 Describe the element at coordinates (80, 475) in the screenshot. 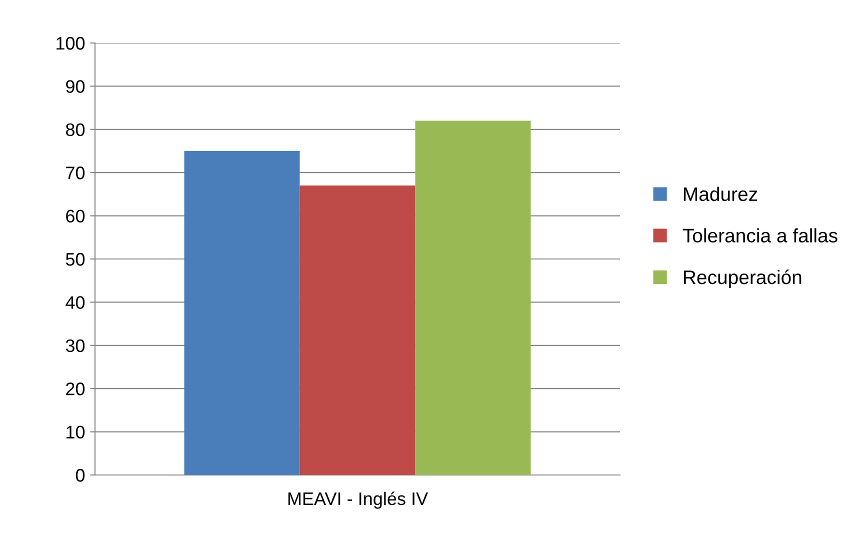

I see `y-tick-label: 0` at that location.